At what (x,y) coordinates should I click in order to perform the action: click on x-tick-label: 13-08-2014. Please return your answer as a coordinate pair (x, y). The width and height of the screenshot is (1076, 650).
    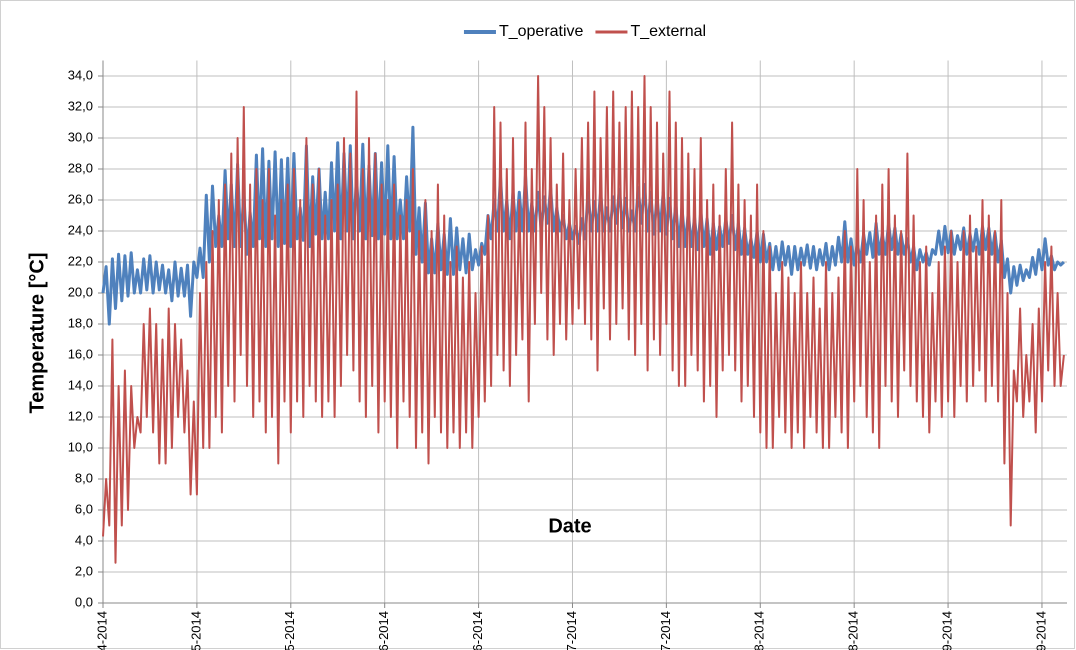
    Looking at the image, I should click on (759, 630).